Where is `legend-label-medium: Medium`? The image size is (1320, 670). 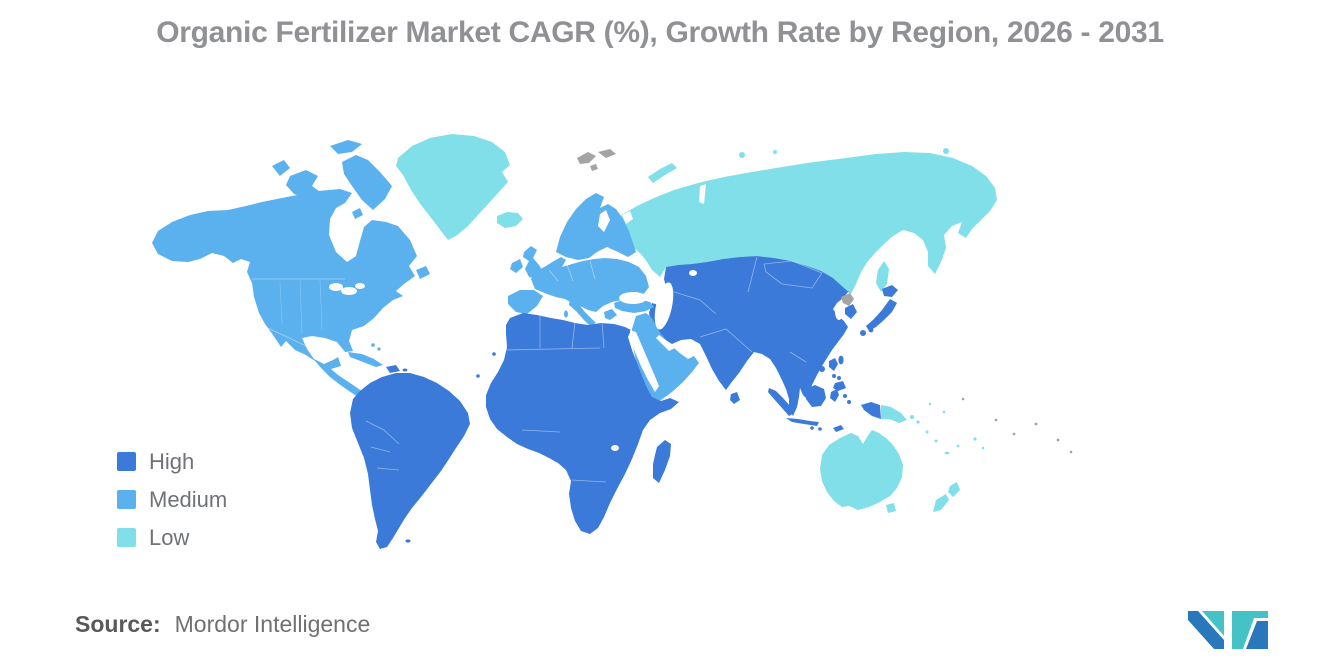 legend-label-medium: Medium is located at coordinates (188, 499).